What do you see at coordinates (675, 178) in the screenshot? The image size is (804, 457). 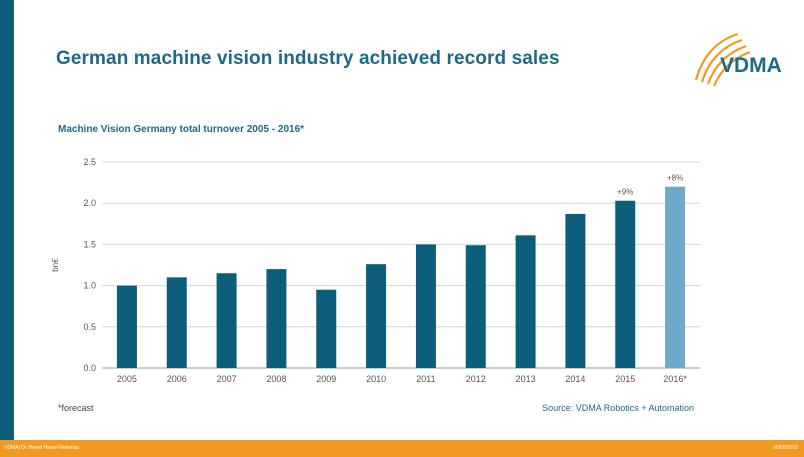 I see `growth-label: +8%` at bounding box center [675, 178].